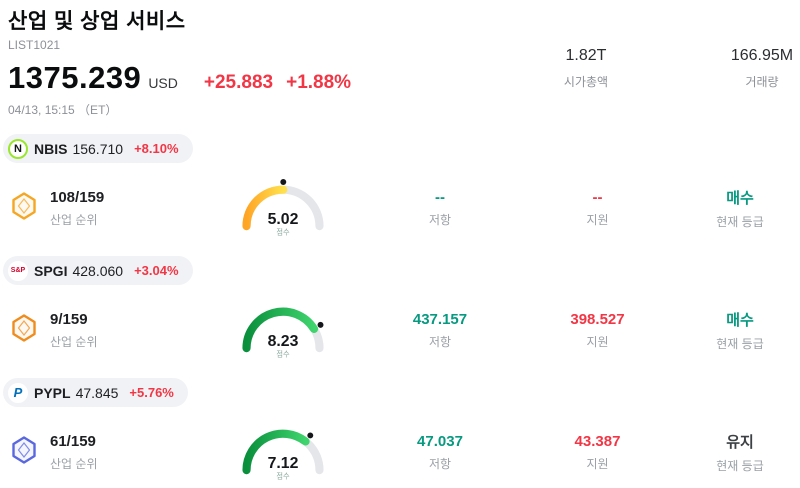  What do you see at coordinates (51, 148) in the screenshot?
I see `ticker-symbol: NBIS` at bounding box center [51, 148].